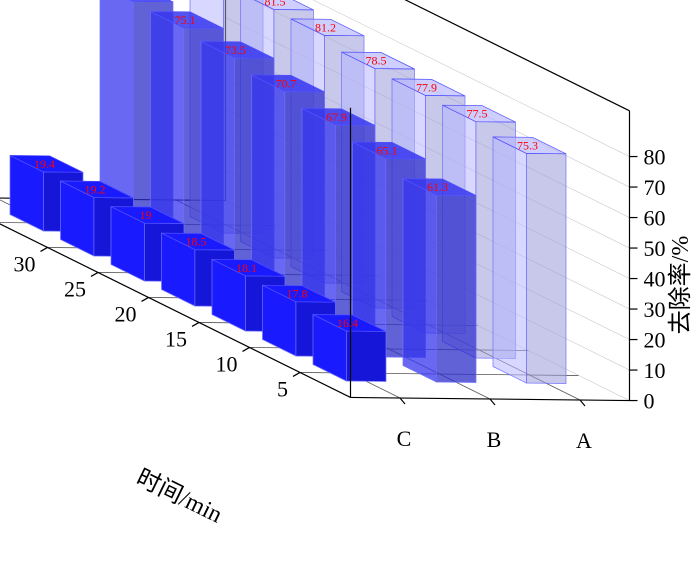 The width and height of the screenshot is (700, 583). Describe the element at coordinates (584, 440) in the screenshot. I see `series-tick-label: A` at that location.